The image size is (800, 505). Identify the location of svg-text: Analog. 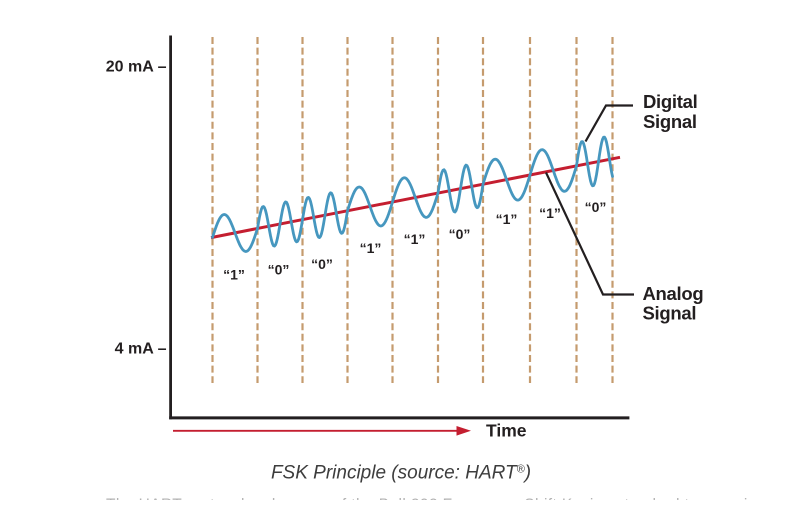
(673, 293).